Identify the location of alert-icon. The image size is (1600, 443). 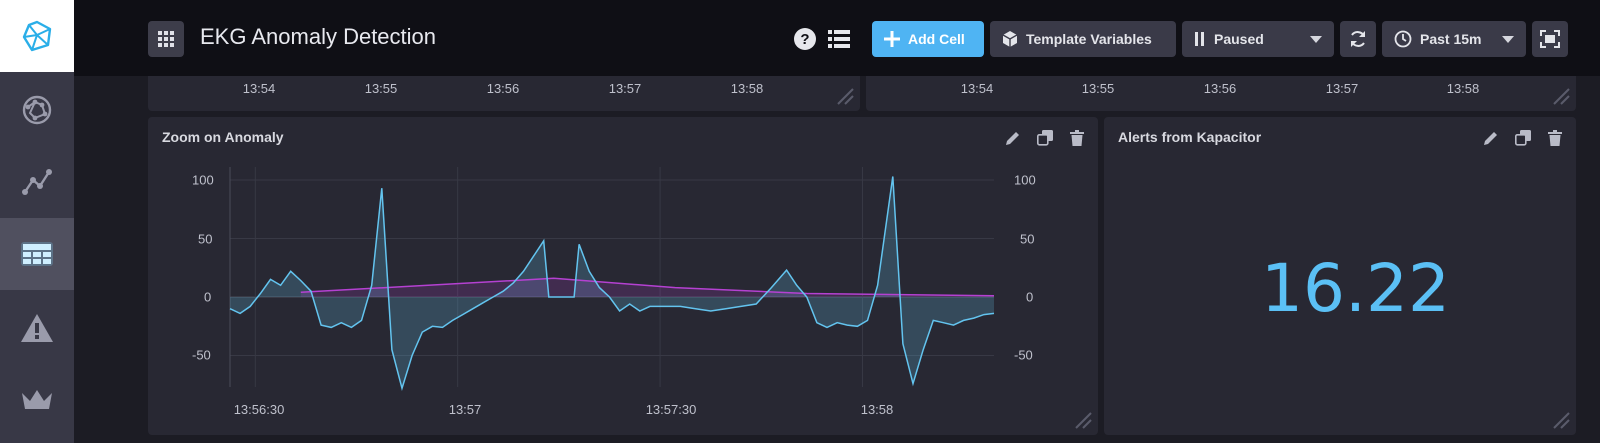
(37, 328).